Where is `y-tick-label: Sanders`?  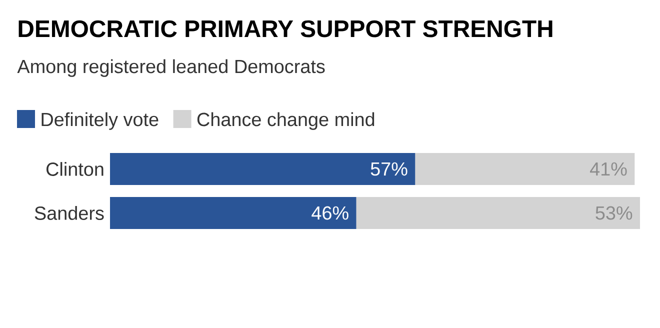 y-tick-label: Sanders is located at coordinates (69, 213).